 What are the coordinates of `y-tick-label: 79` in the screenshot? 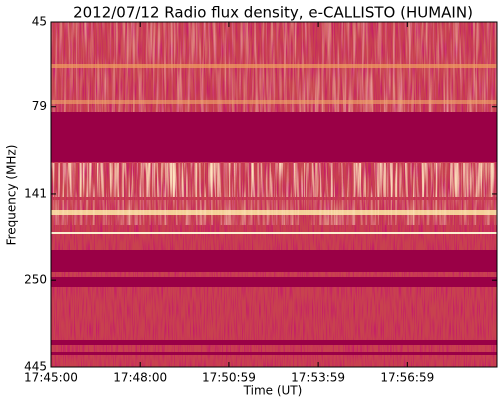 It's located at (39, 106).